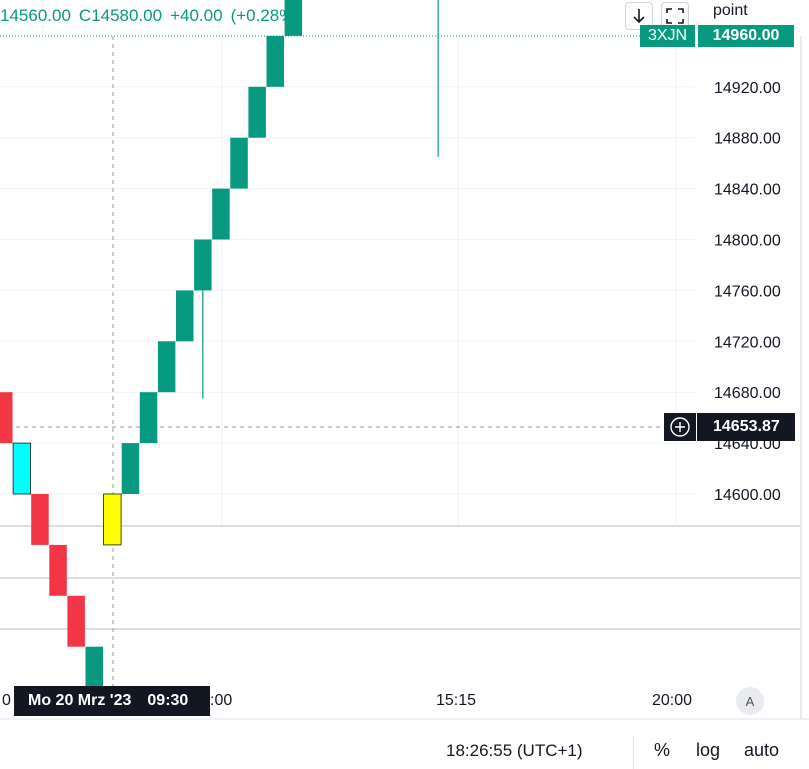  What do you see at coordinates (404, 752) in the screenshot?
I see `bottom-toolbar: 18:26:55 (UTC+1) % log auto` at bounding box center [404, 752].